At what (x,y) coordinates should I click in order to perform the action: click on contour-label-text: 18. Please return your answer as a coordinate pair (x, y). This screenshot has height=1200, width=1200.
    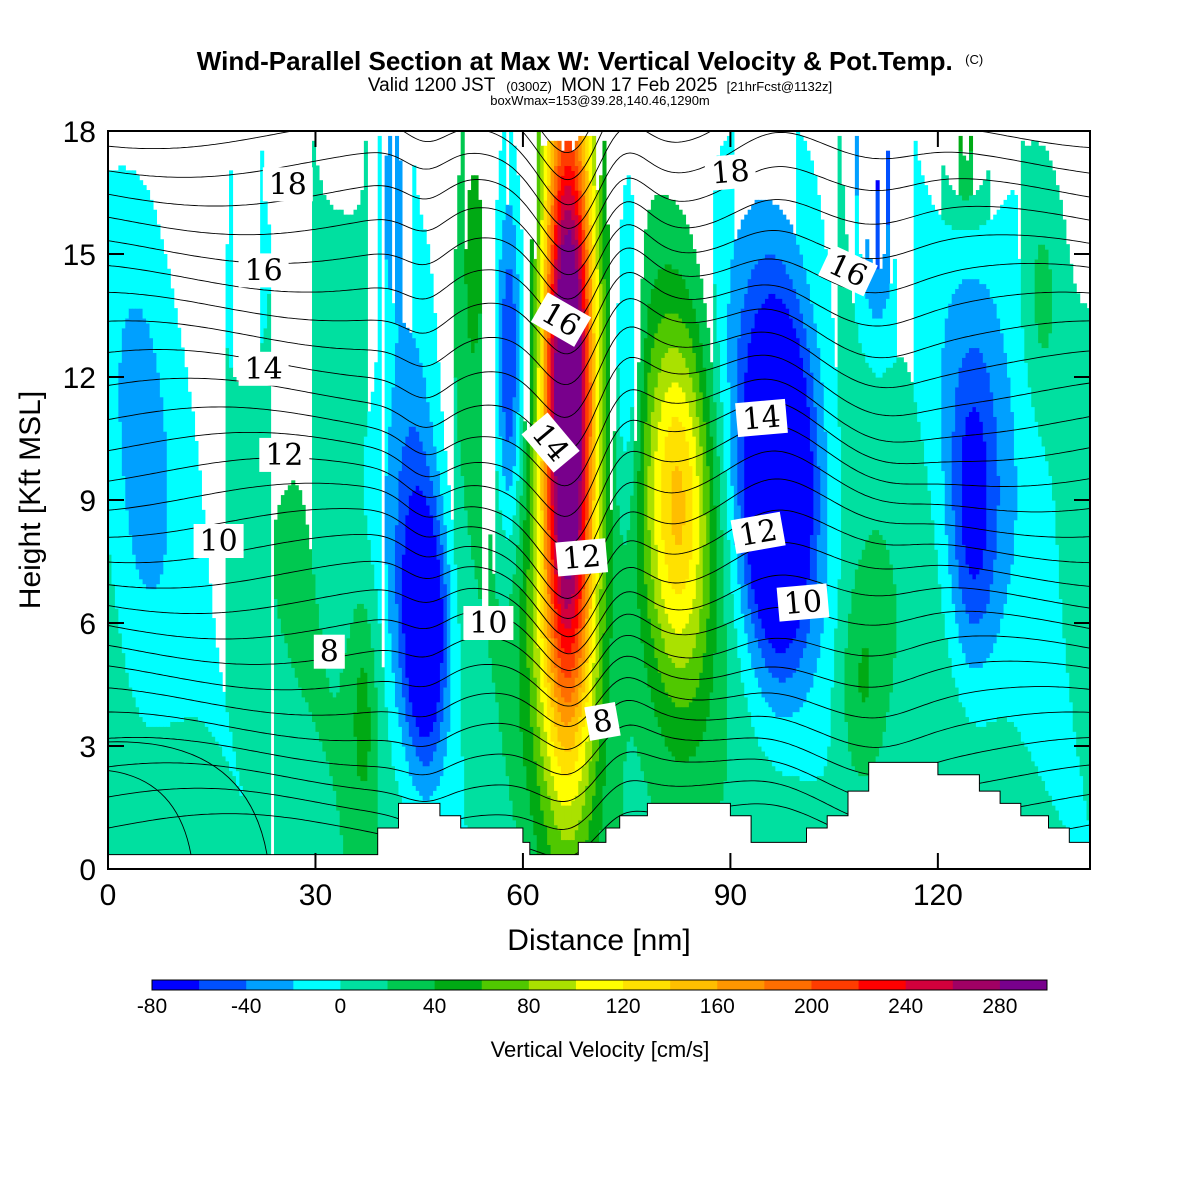
    Looking at the image, I should click on (730, 172).